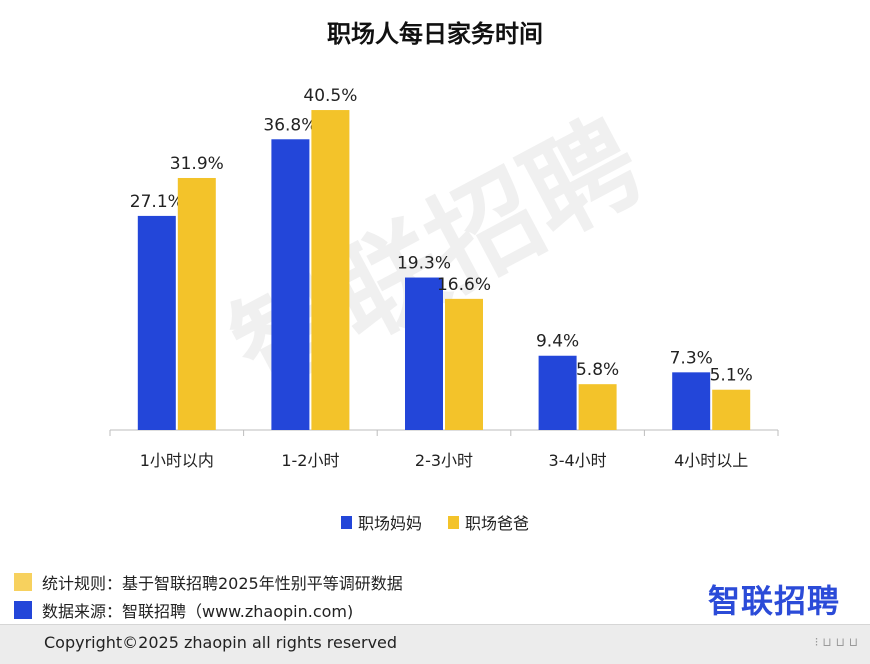  Describe the element at coordinates (464, 285) in the screenshot. I see `data-label-dad-2: 16.6%` at that location.